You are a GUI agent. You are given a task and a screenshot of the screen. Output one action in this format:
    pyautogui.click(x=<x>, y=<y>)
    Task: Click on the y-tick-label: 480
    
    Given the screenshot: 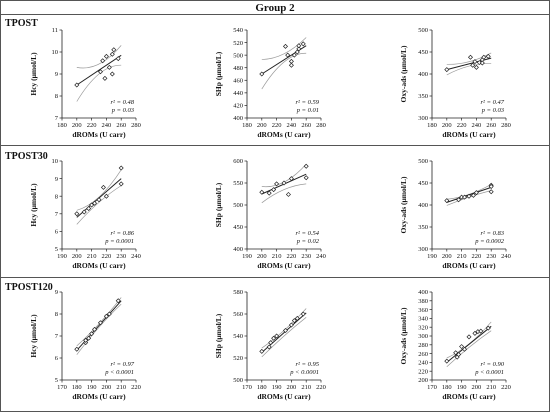 What is the action you would take?
    pyautogui.click(x=238, y=68)
    